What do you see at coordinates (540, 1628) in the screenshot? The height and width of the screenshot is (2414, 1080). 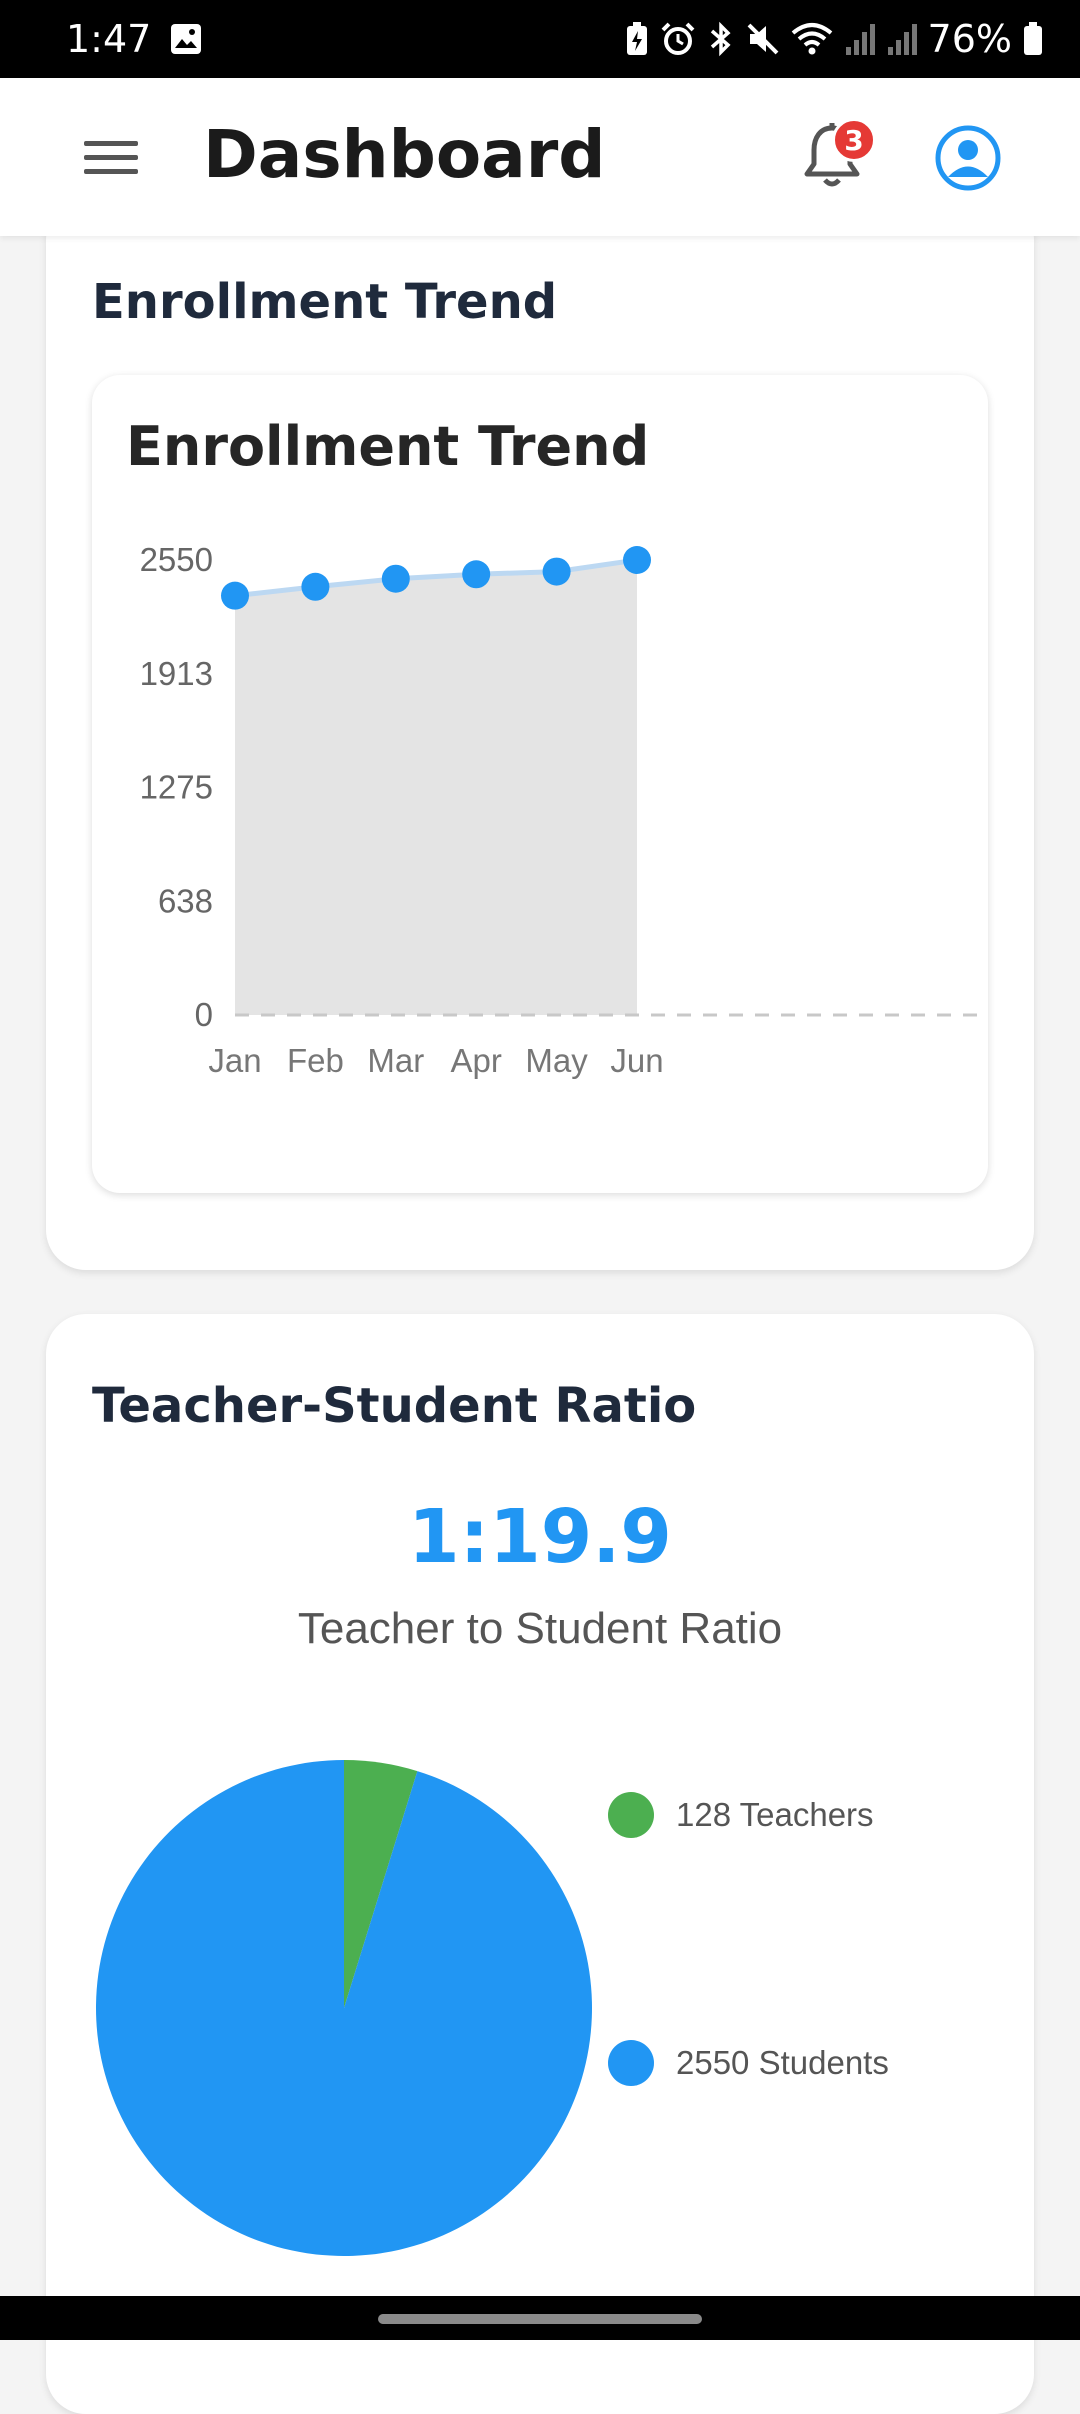 I see `ratio-caption: Teacher to Student Ratio` at bounding box center [540, 1628].